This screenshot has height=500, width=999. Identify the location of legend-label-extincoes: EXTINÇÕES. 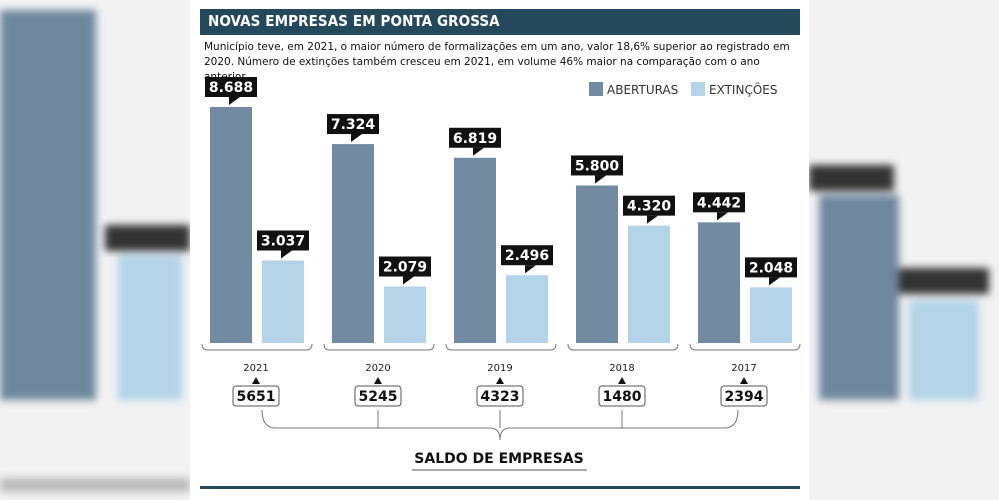
(743, 89).